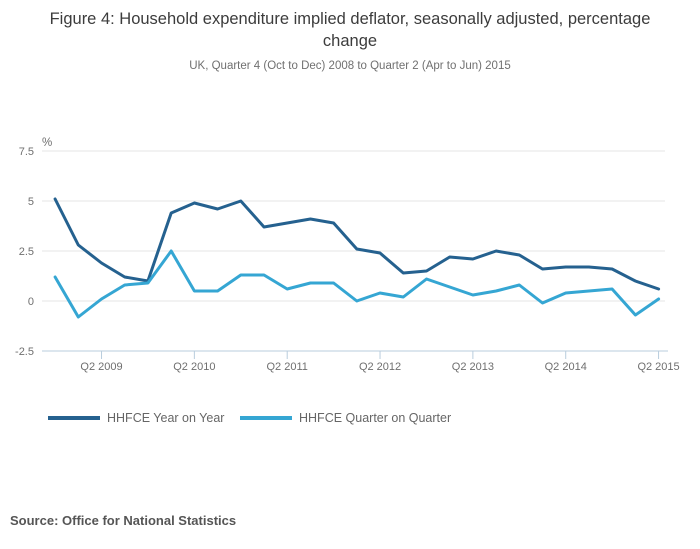 The width and height of the screenshot is (700, 549). Describe the element at coordinates (473, 367) in the screenshot. I see `x-tick-label: Q2 2013` at that location.